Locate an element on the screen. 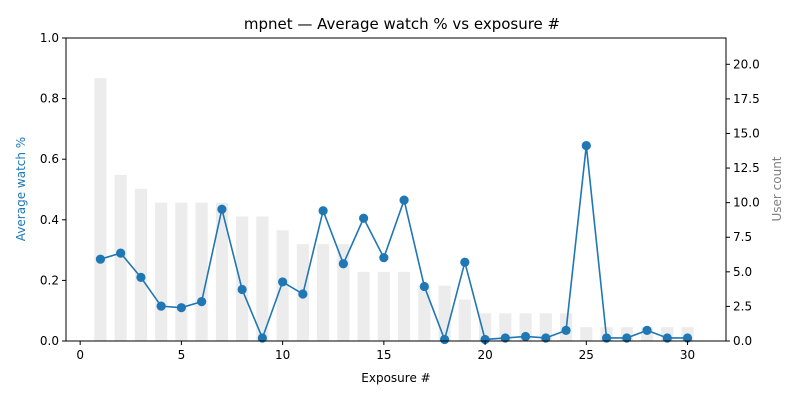 Image resolution: width=800 pixels, height=400 pixels. y-left-tick-label: 0.4 is located at coordinates (49, 220).